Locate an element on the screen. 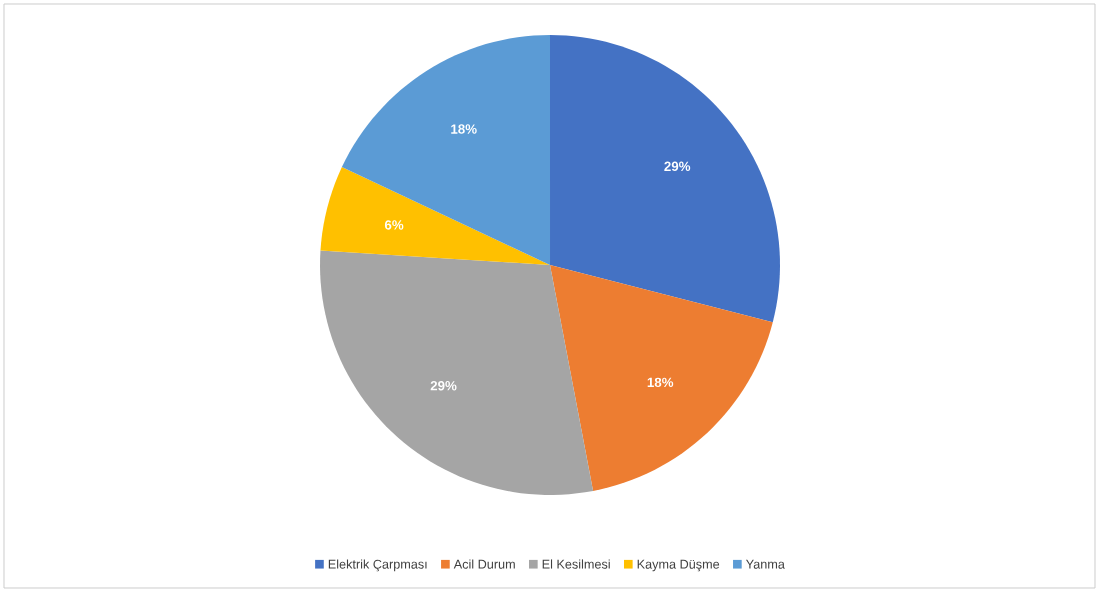 Image resolution: width=1099 pixels, height=592 pixels. legend-label: Kayma Düşme is located at coordinates (678, 565).